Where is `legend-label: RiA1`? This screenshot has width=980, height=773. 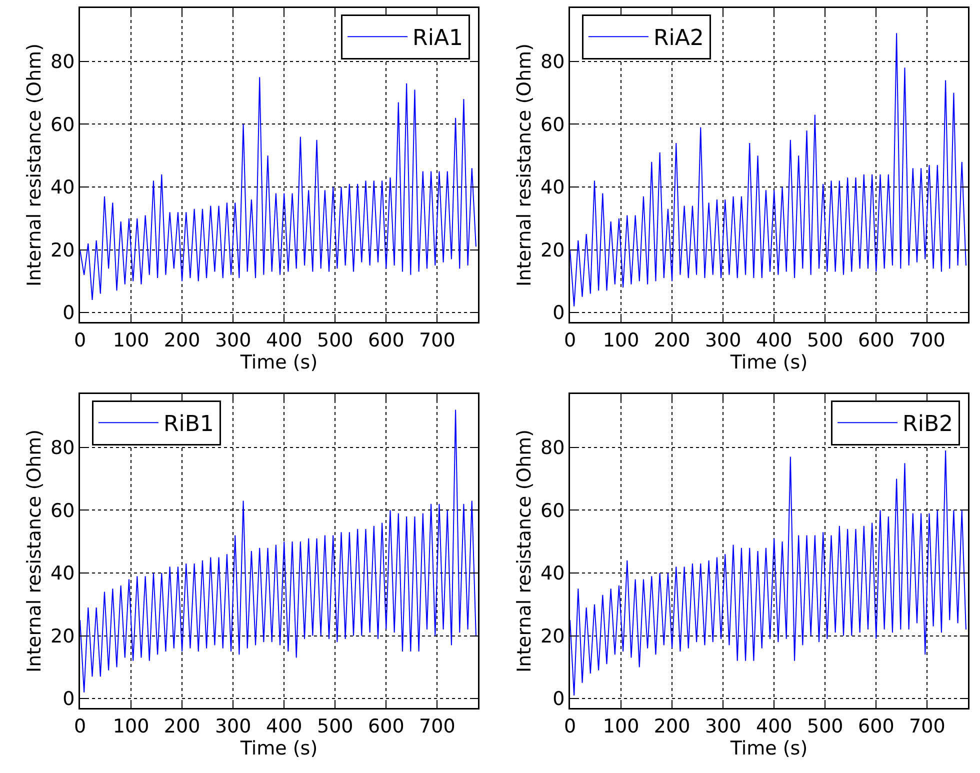
legend-label: RiA1 is located at coordinates (437, 39).